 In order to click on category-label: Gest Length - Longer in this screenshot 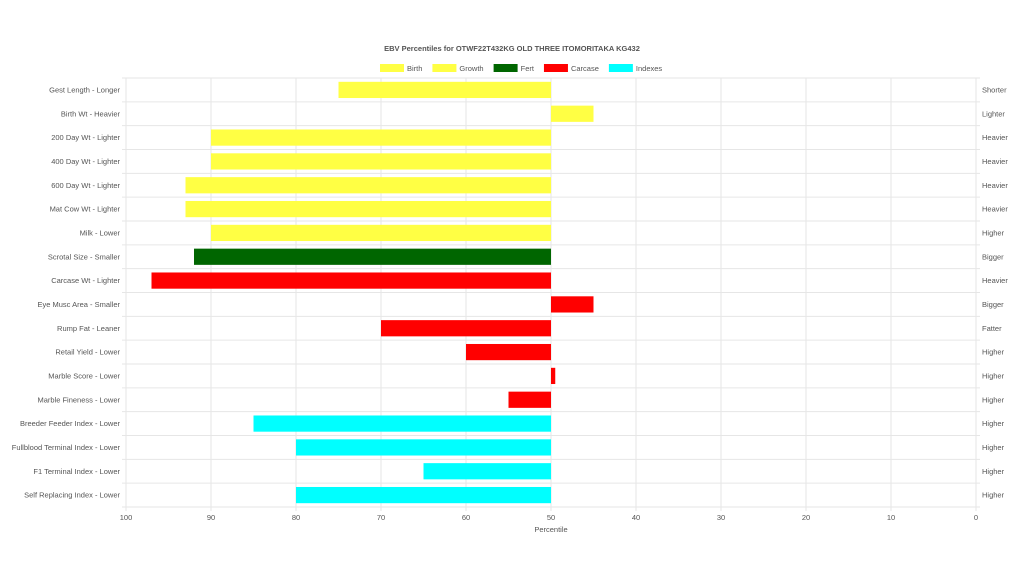, I will do `click(84, 89)`.